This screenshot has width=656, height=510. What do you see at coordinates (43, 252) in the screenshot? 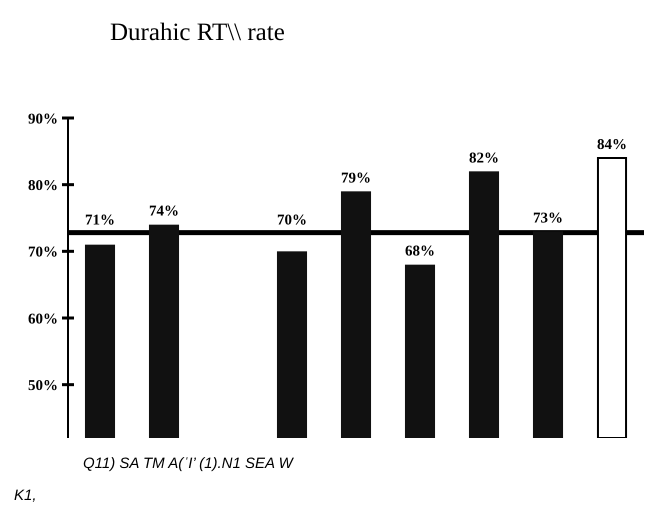
I see `y-tick-label: 70%` at bounding box center [43, 252].